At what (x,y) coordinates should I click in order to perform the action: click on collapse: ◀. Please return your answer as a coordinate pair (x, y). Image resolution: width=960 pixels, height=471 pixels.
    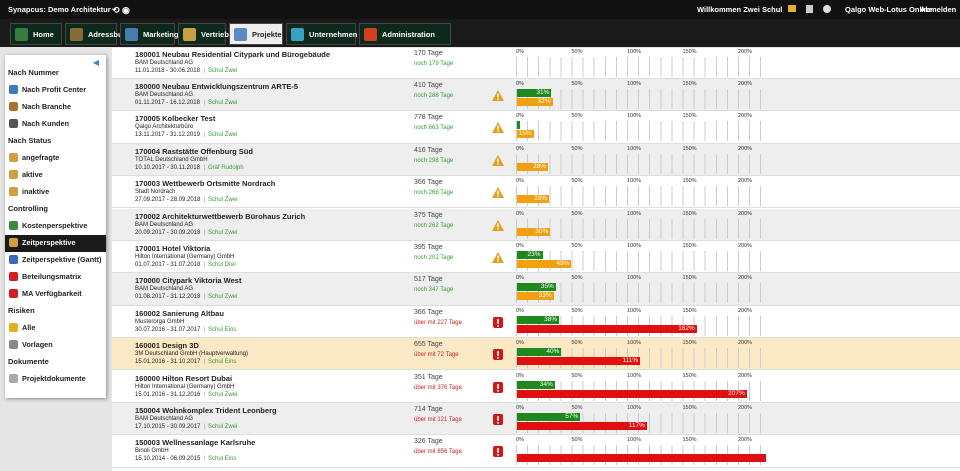
    Looking at the image, I should click on (95, 62).